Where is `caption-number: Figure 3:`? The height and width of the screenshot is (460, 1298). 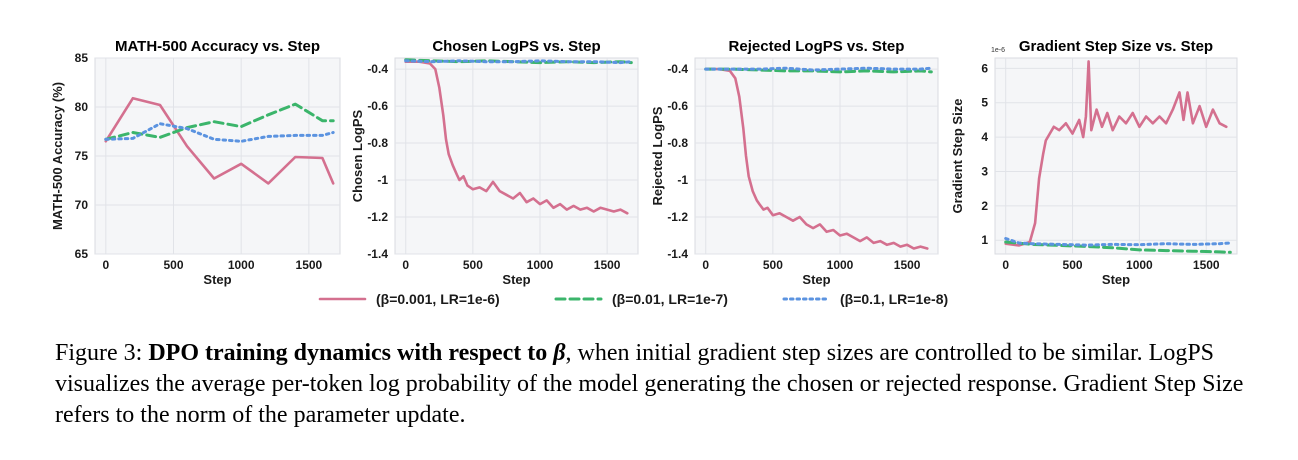
caption-number: Figure 3: is located at coordinates (99, 353).